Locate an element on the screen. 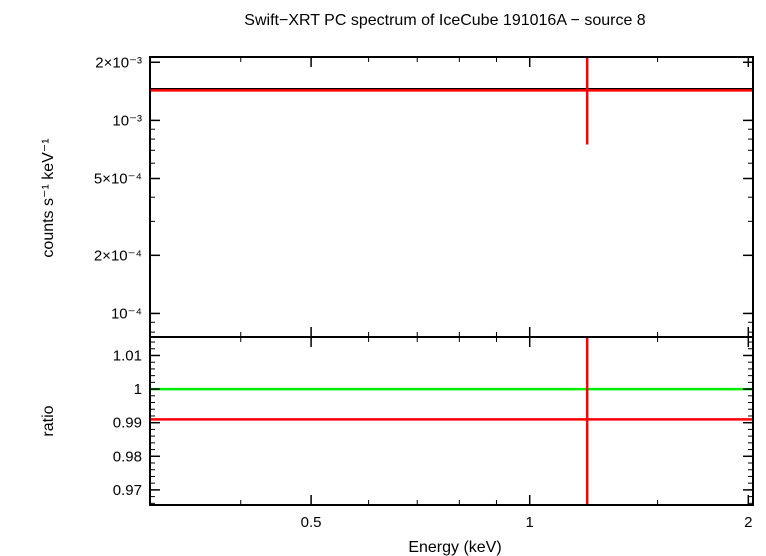 The height and width of the screenshot is (556, 766). ratio-y-tick-label: 1.01 is located at coordinates (127, 355).